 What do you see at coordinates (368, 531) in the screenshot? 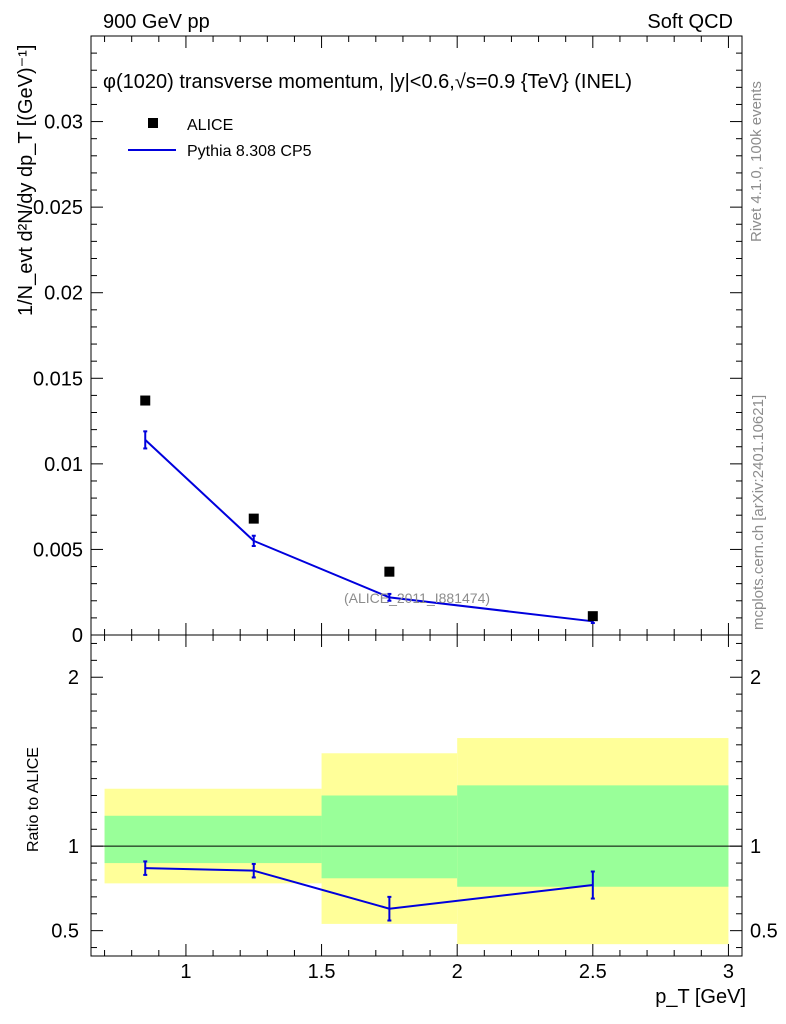
I see `pythia-line` at bounding box center [368, 531].